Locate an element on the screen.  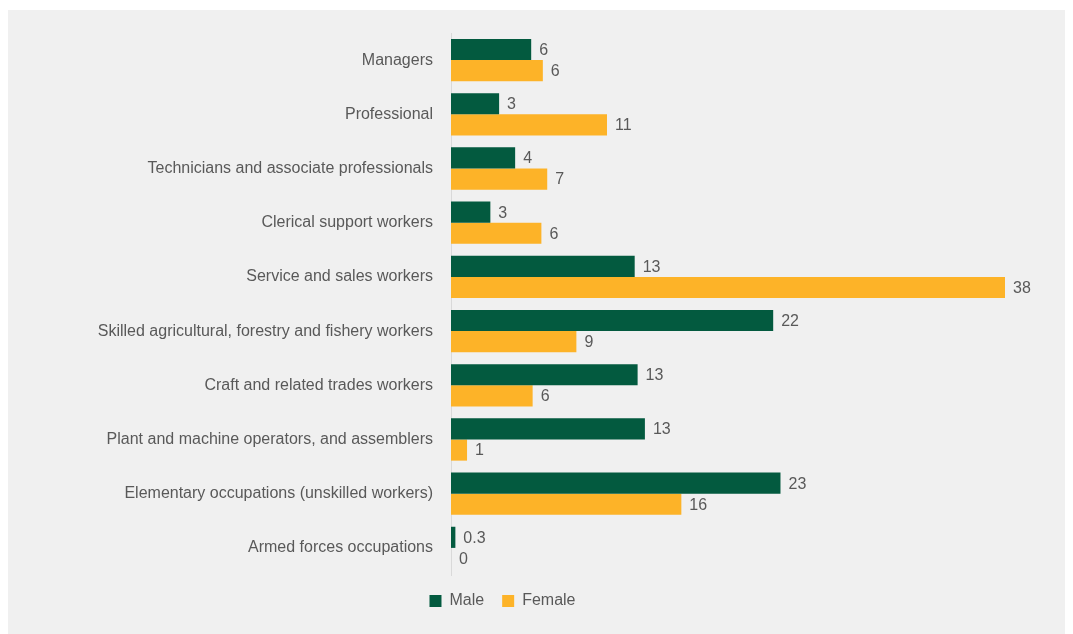
legend-label: Female is located at coordinates (549, 600).